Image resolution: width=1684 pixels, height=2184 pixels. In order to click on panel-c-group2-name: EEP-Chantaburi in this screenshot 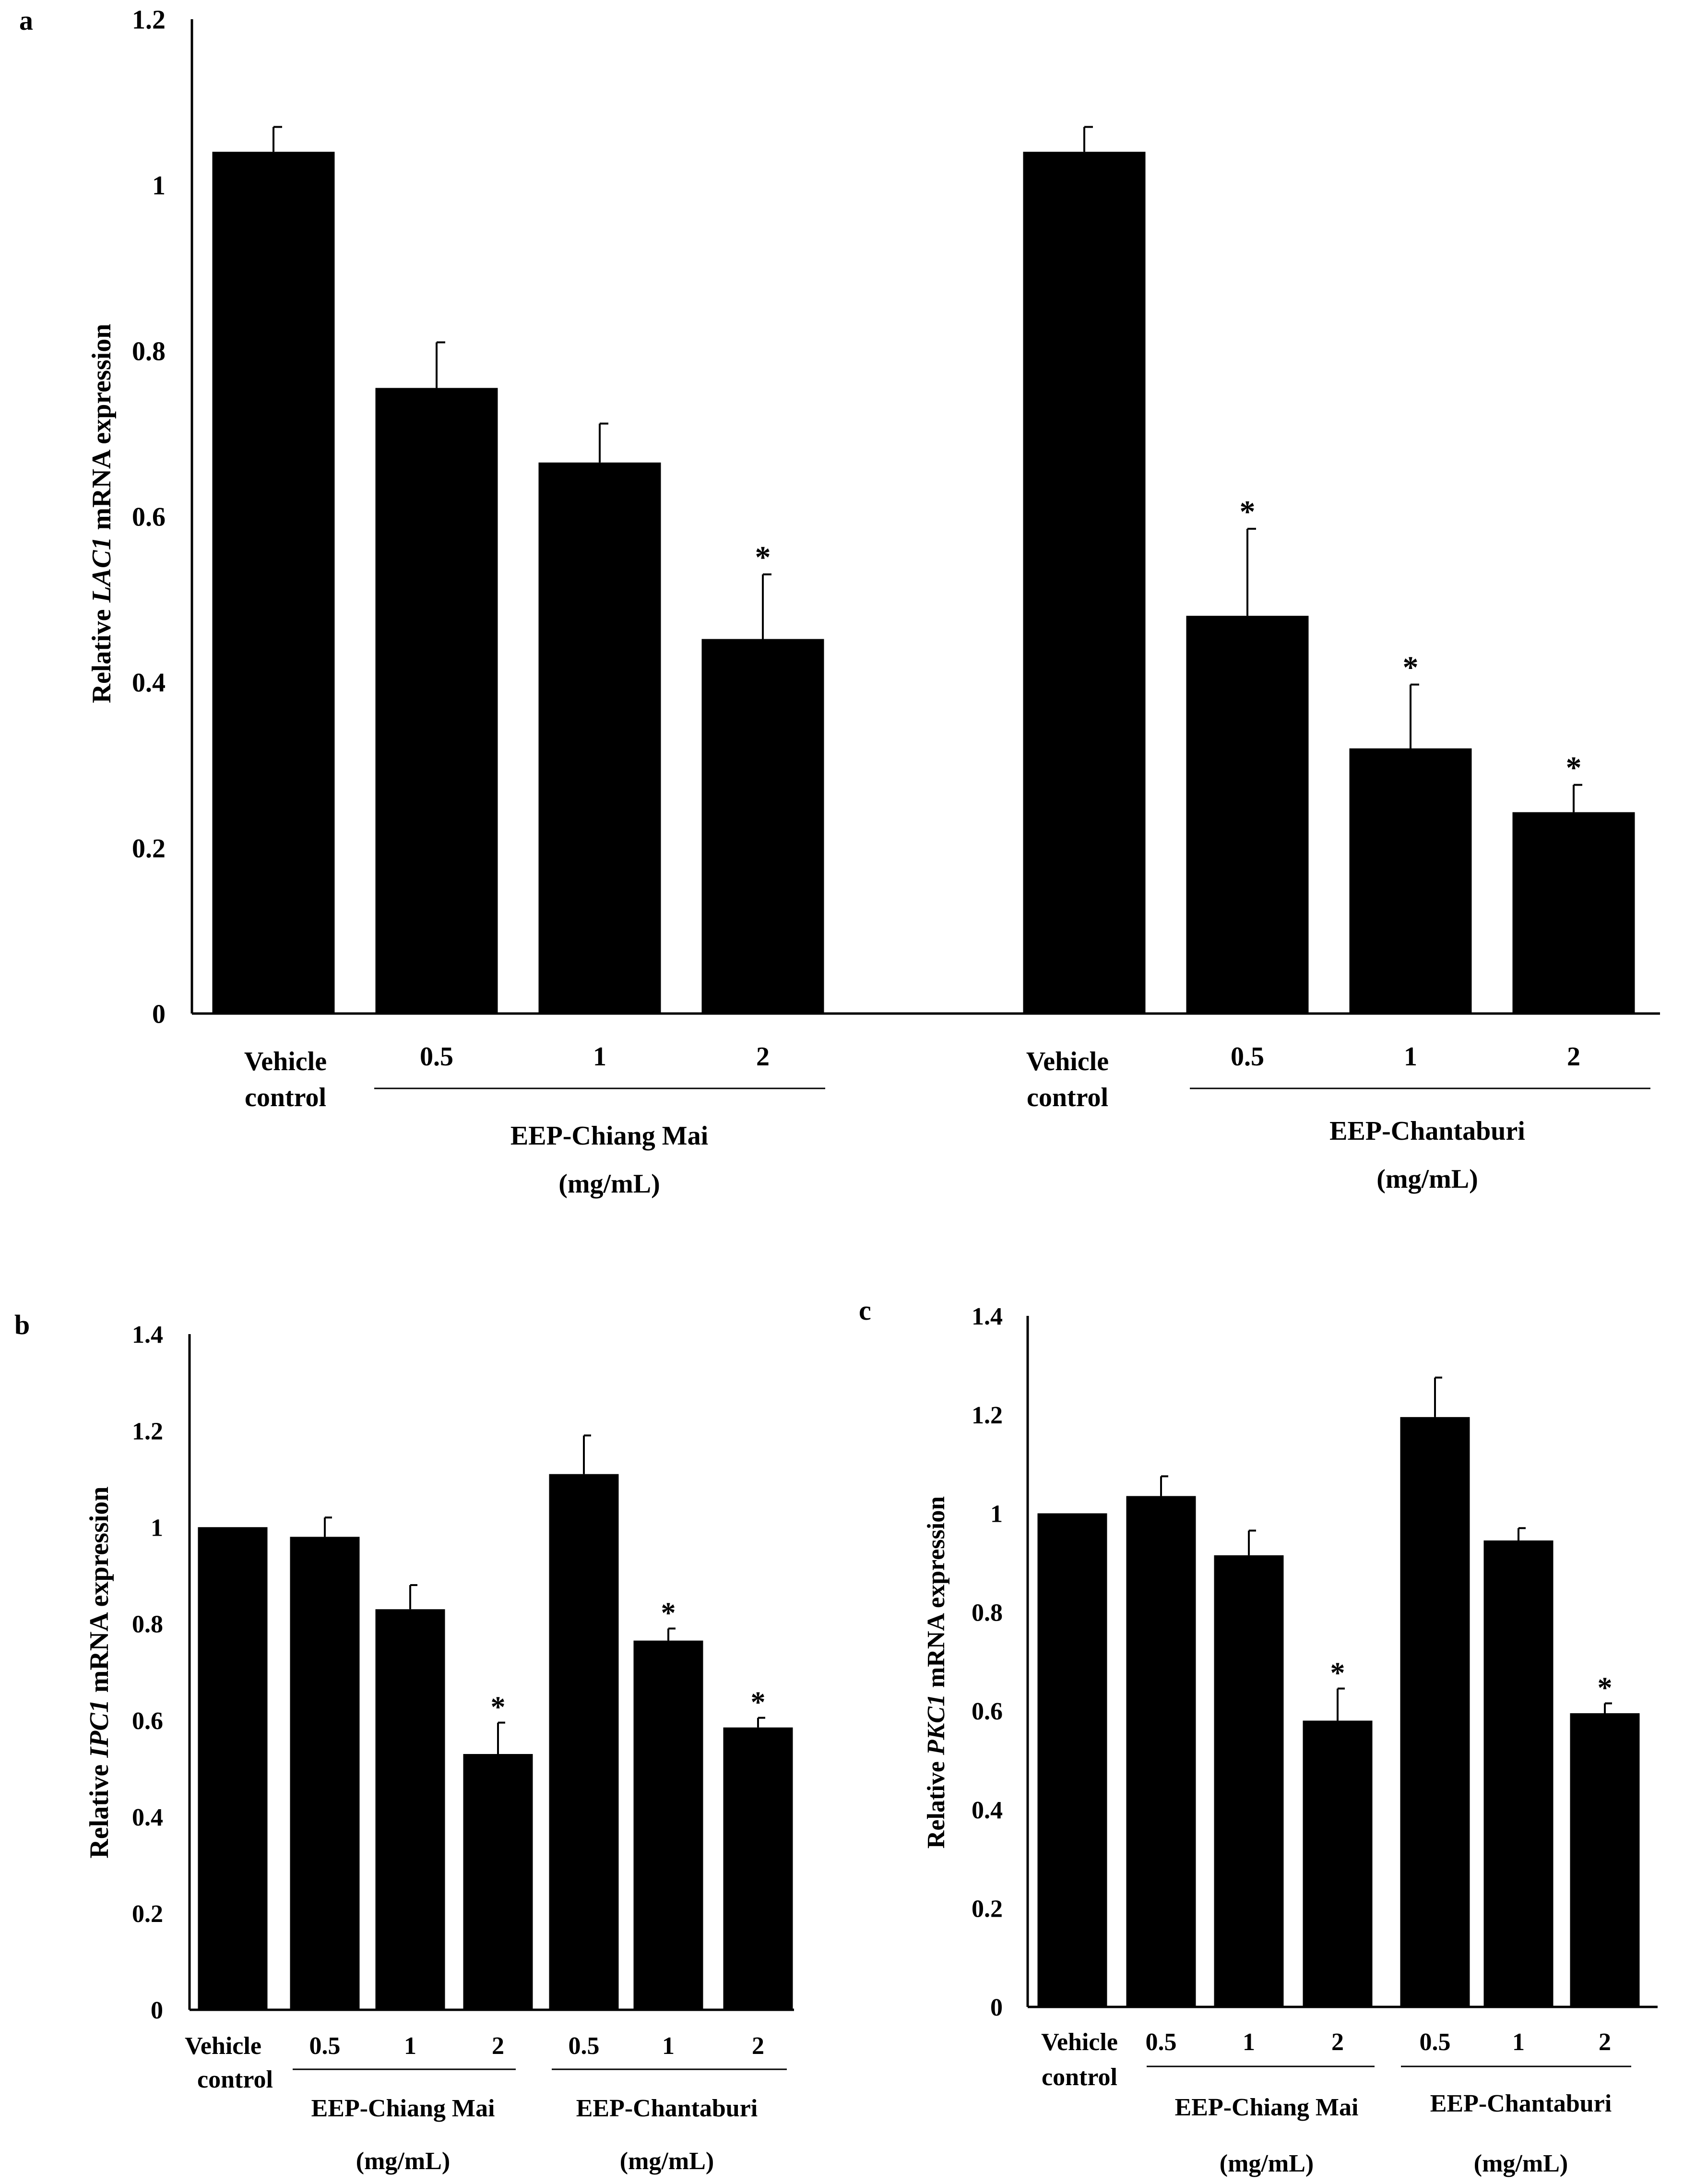, I will do `click(1521, 2103)`.